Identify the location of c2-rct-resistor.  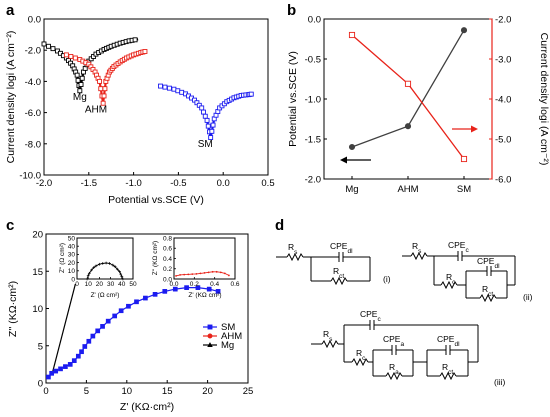
(488, 298).